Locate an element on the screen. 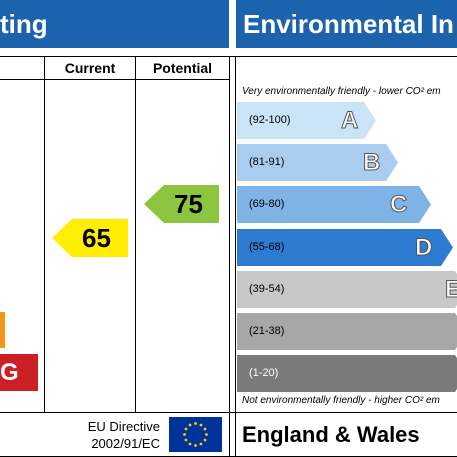  env-band-range: (69-80) is located at coordinates (267, 204).